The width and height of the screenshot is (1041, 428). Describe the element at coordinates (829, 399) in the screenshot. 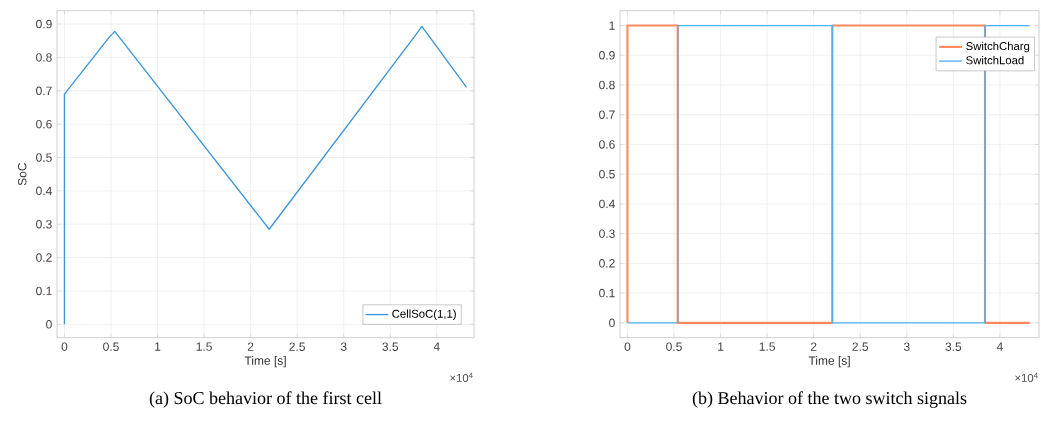

I see `text: (b) Behavior of the two switch signals` at that location.